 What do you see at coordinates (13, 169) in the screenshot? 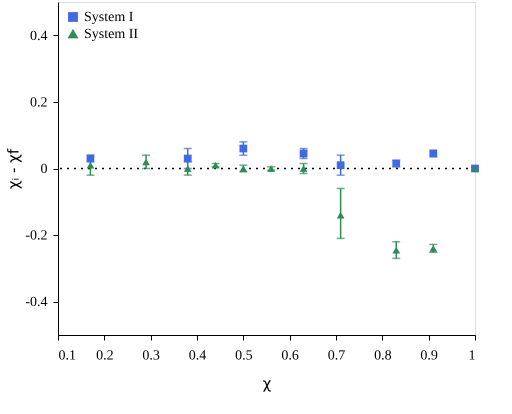
I see `y-axis-title: χᵢ - χf` at bounding box center [13, 169].